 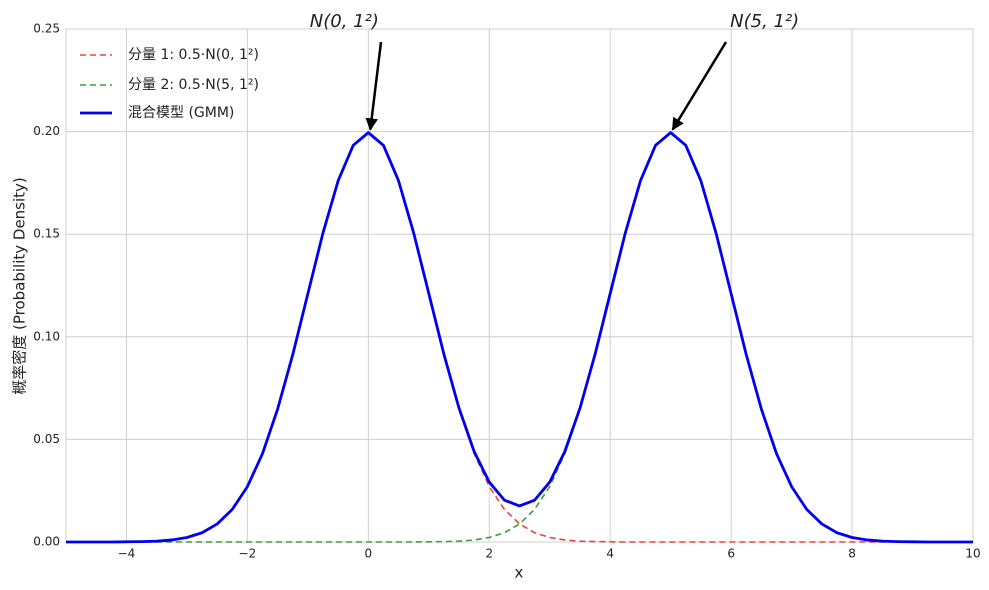 What do you see at coordinates (193, 85) in the screenshot?
I see `legend-label: 分量 2: 0.5·N(5, 1²)` at bounding box center [193, 85].